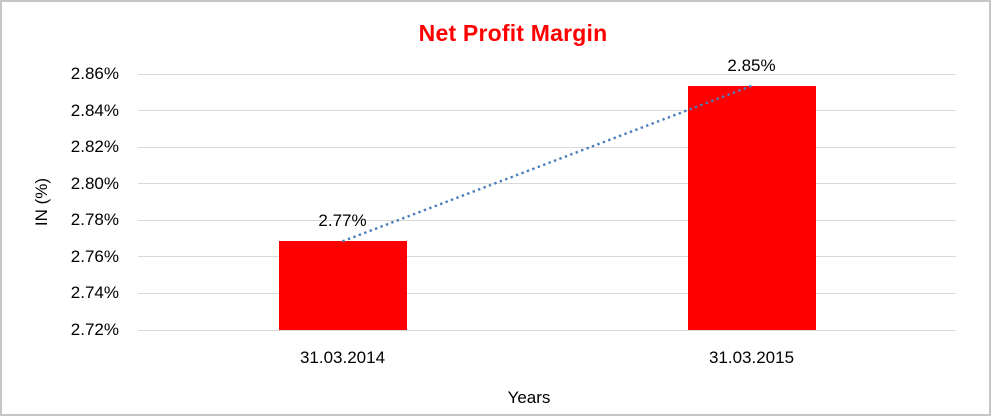 Image resolution: width=991 pixels, height=416 pixels. Describe the element at coordinates (94, 183) in the screenshot. I see `y-tick-label: 2.80%` at that location.